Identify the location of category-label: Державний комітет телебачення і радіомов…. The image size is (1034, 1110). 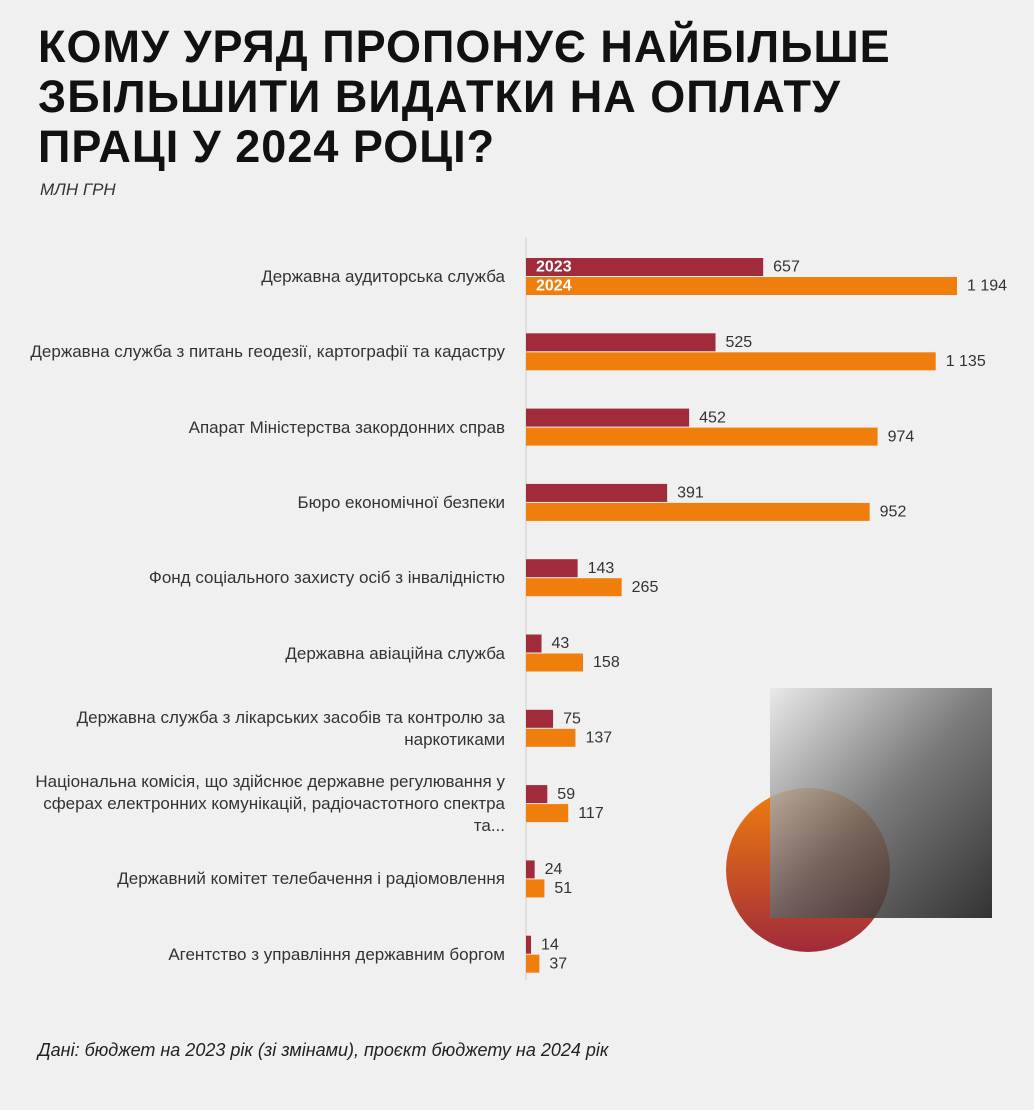
(311, 879).